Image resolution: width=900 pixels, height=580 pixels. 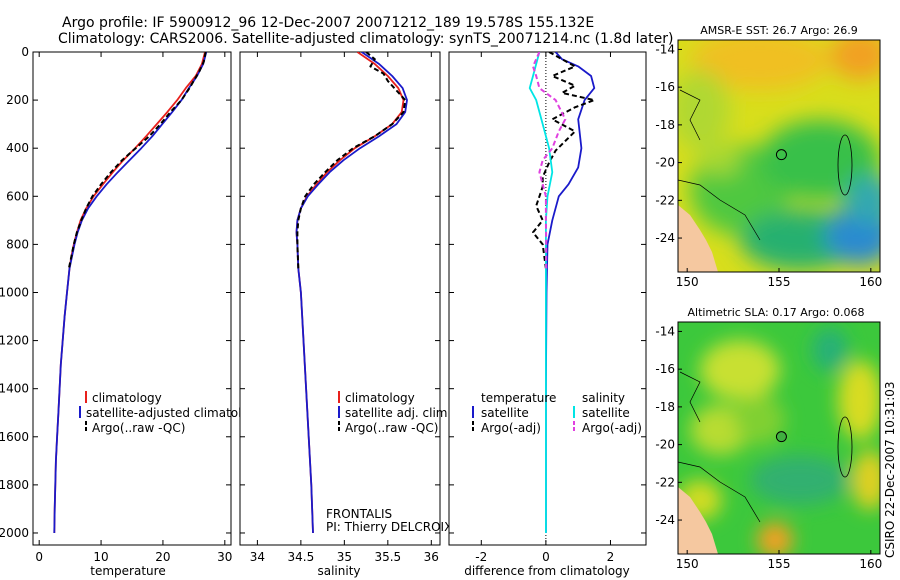 What do you see at coordinates (665, 520) in the screenshot?
I see `sla-map-ytick-label: -24` at bounding box center [665, 520].